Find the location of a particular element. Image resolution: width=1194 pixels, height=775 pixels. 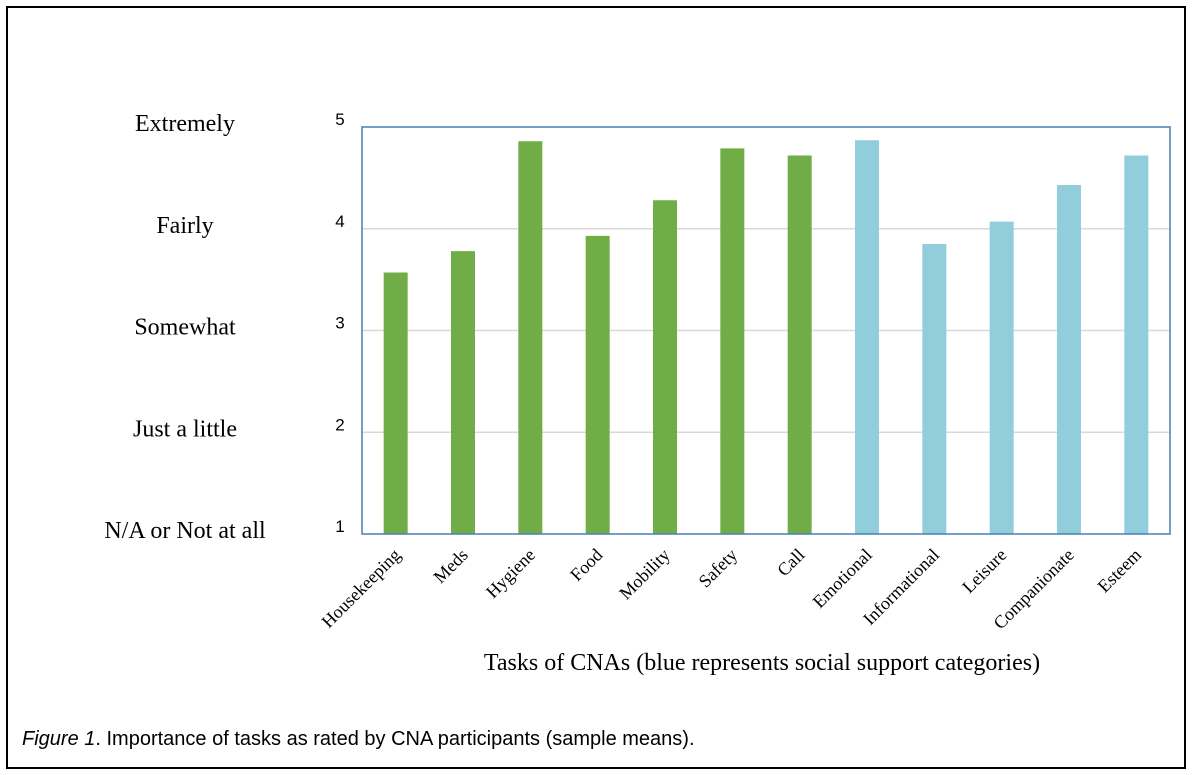

figure-label: Figure 1 is located at coordinates (59, 739).